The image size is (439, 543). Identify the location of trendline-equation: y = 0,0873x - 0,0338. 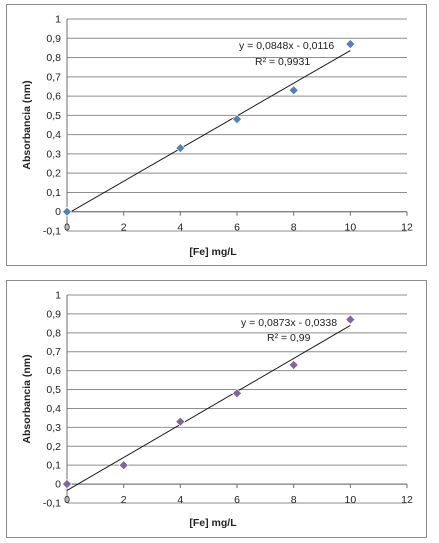
(289, 323).